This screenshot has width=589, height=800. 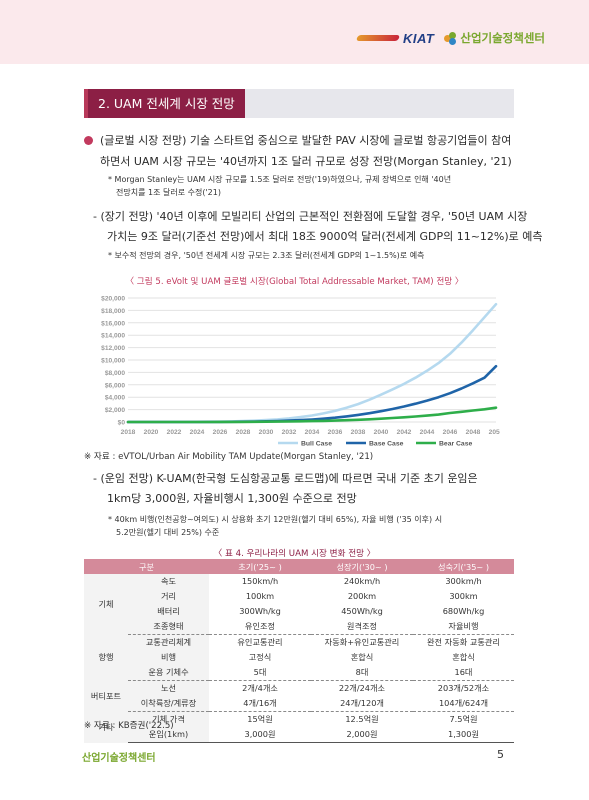 I want to click on chart-ytick-label: $12,000, so click(x=113, y=348).